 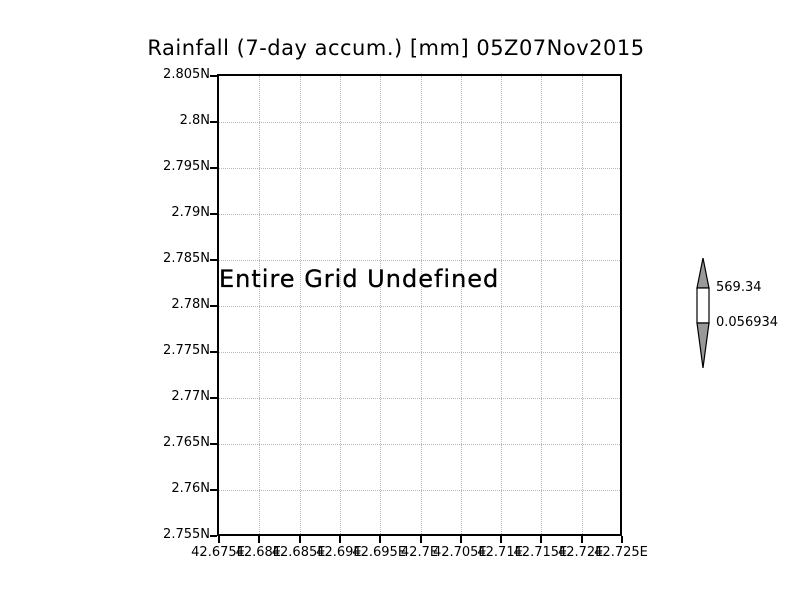 I want to click on colorbar-max-label: 569.34, so click(x=739, y=287).